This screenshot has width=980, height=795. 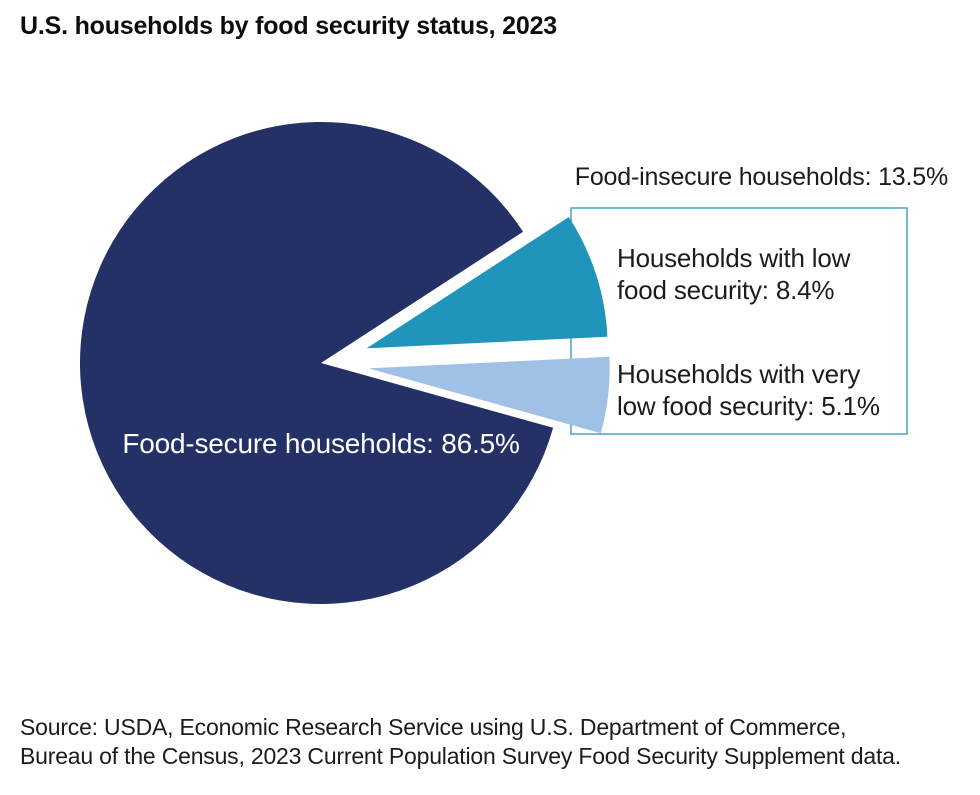 I want to click on label-low-line-2: food security: 8.4%, so click(x=726, y=290).